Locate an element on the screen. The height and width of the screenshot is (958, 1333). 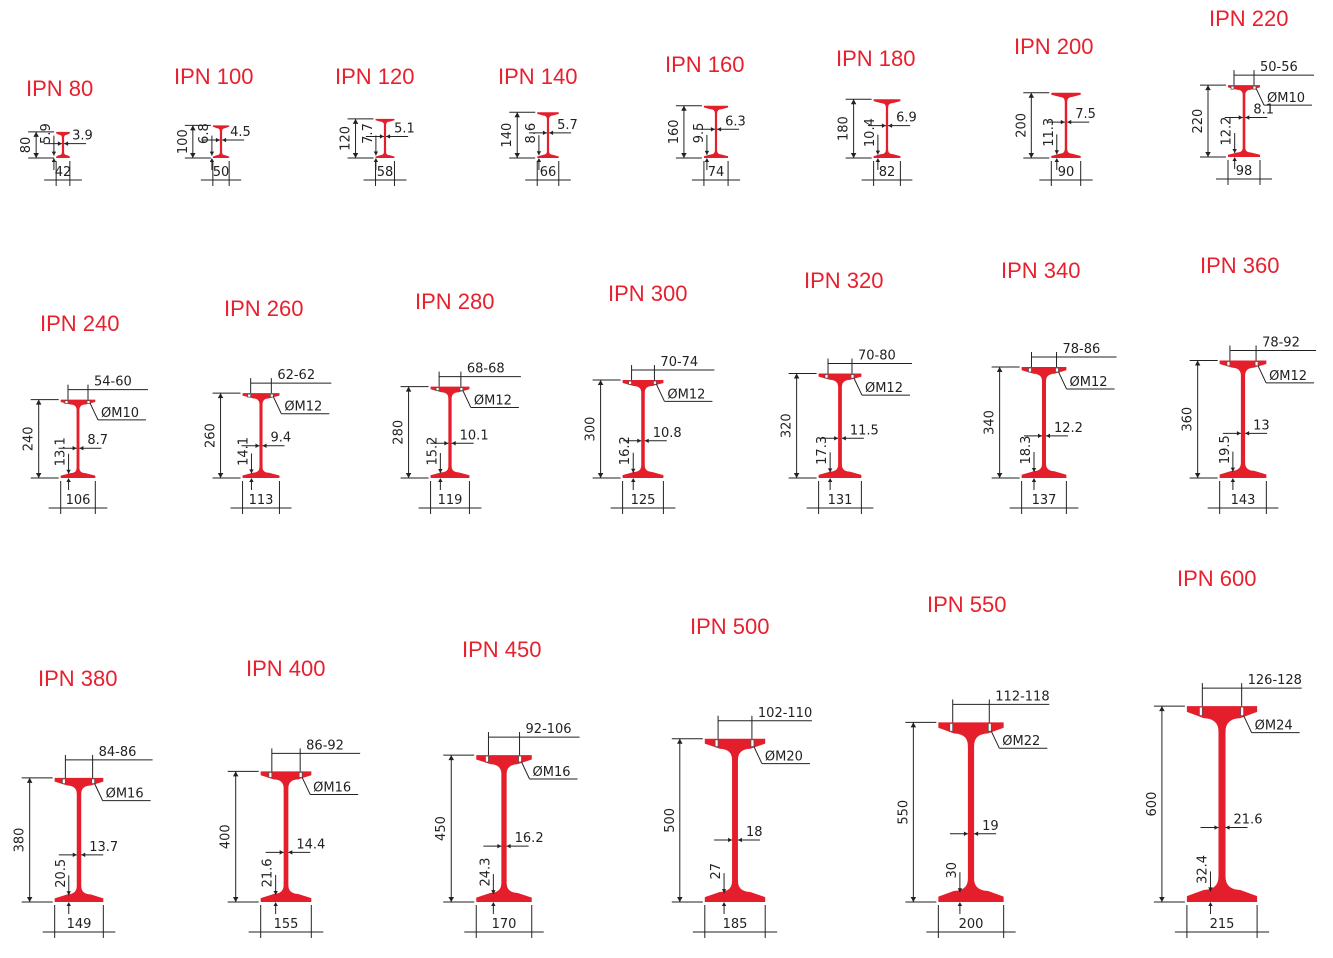
height-label: 320 is located at coordinates (787, 425).